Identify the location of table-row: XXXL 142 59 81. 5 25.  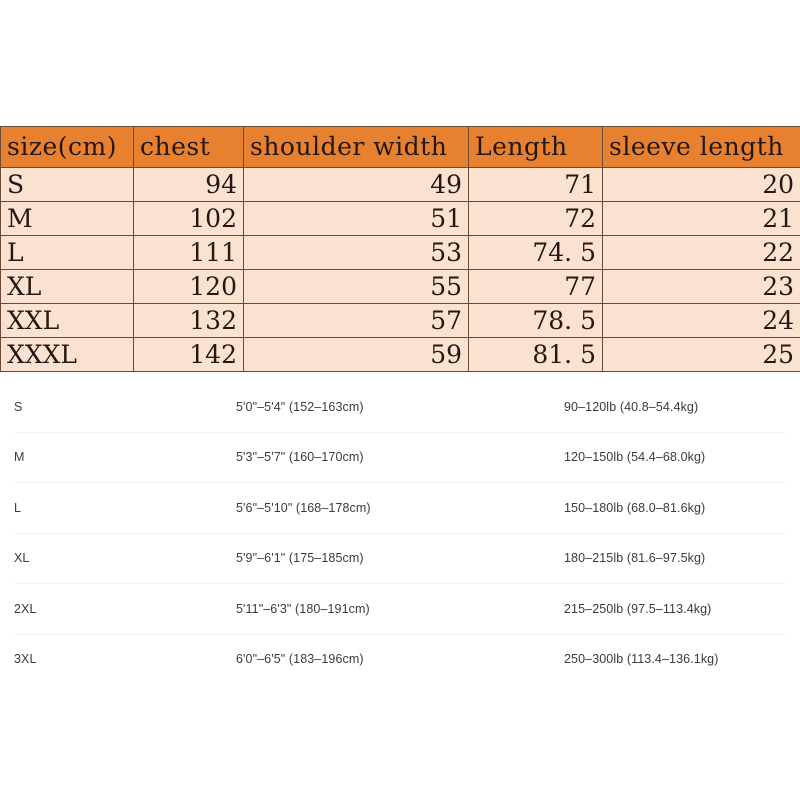
(400, 354).